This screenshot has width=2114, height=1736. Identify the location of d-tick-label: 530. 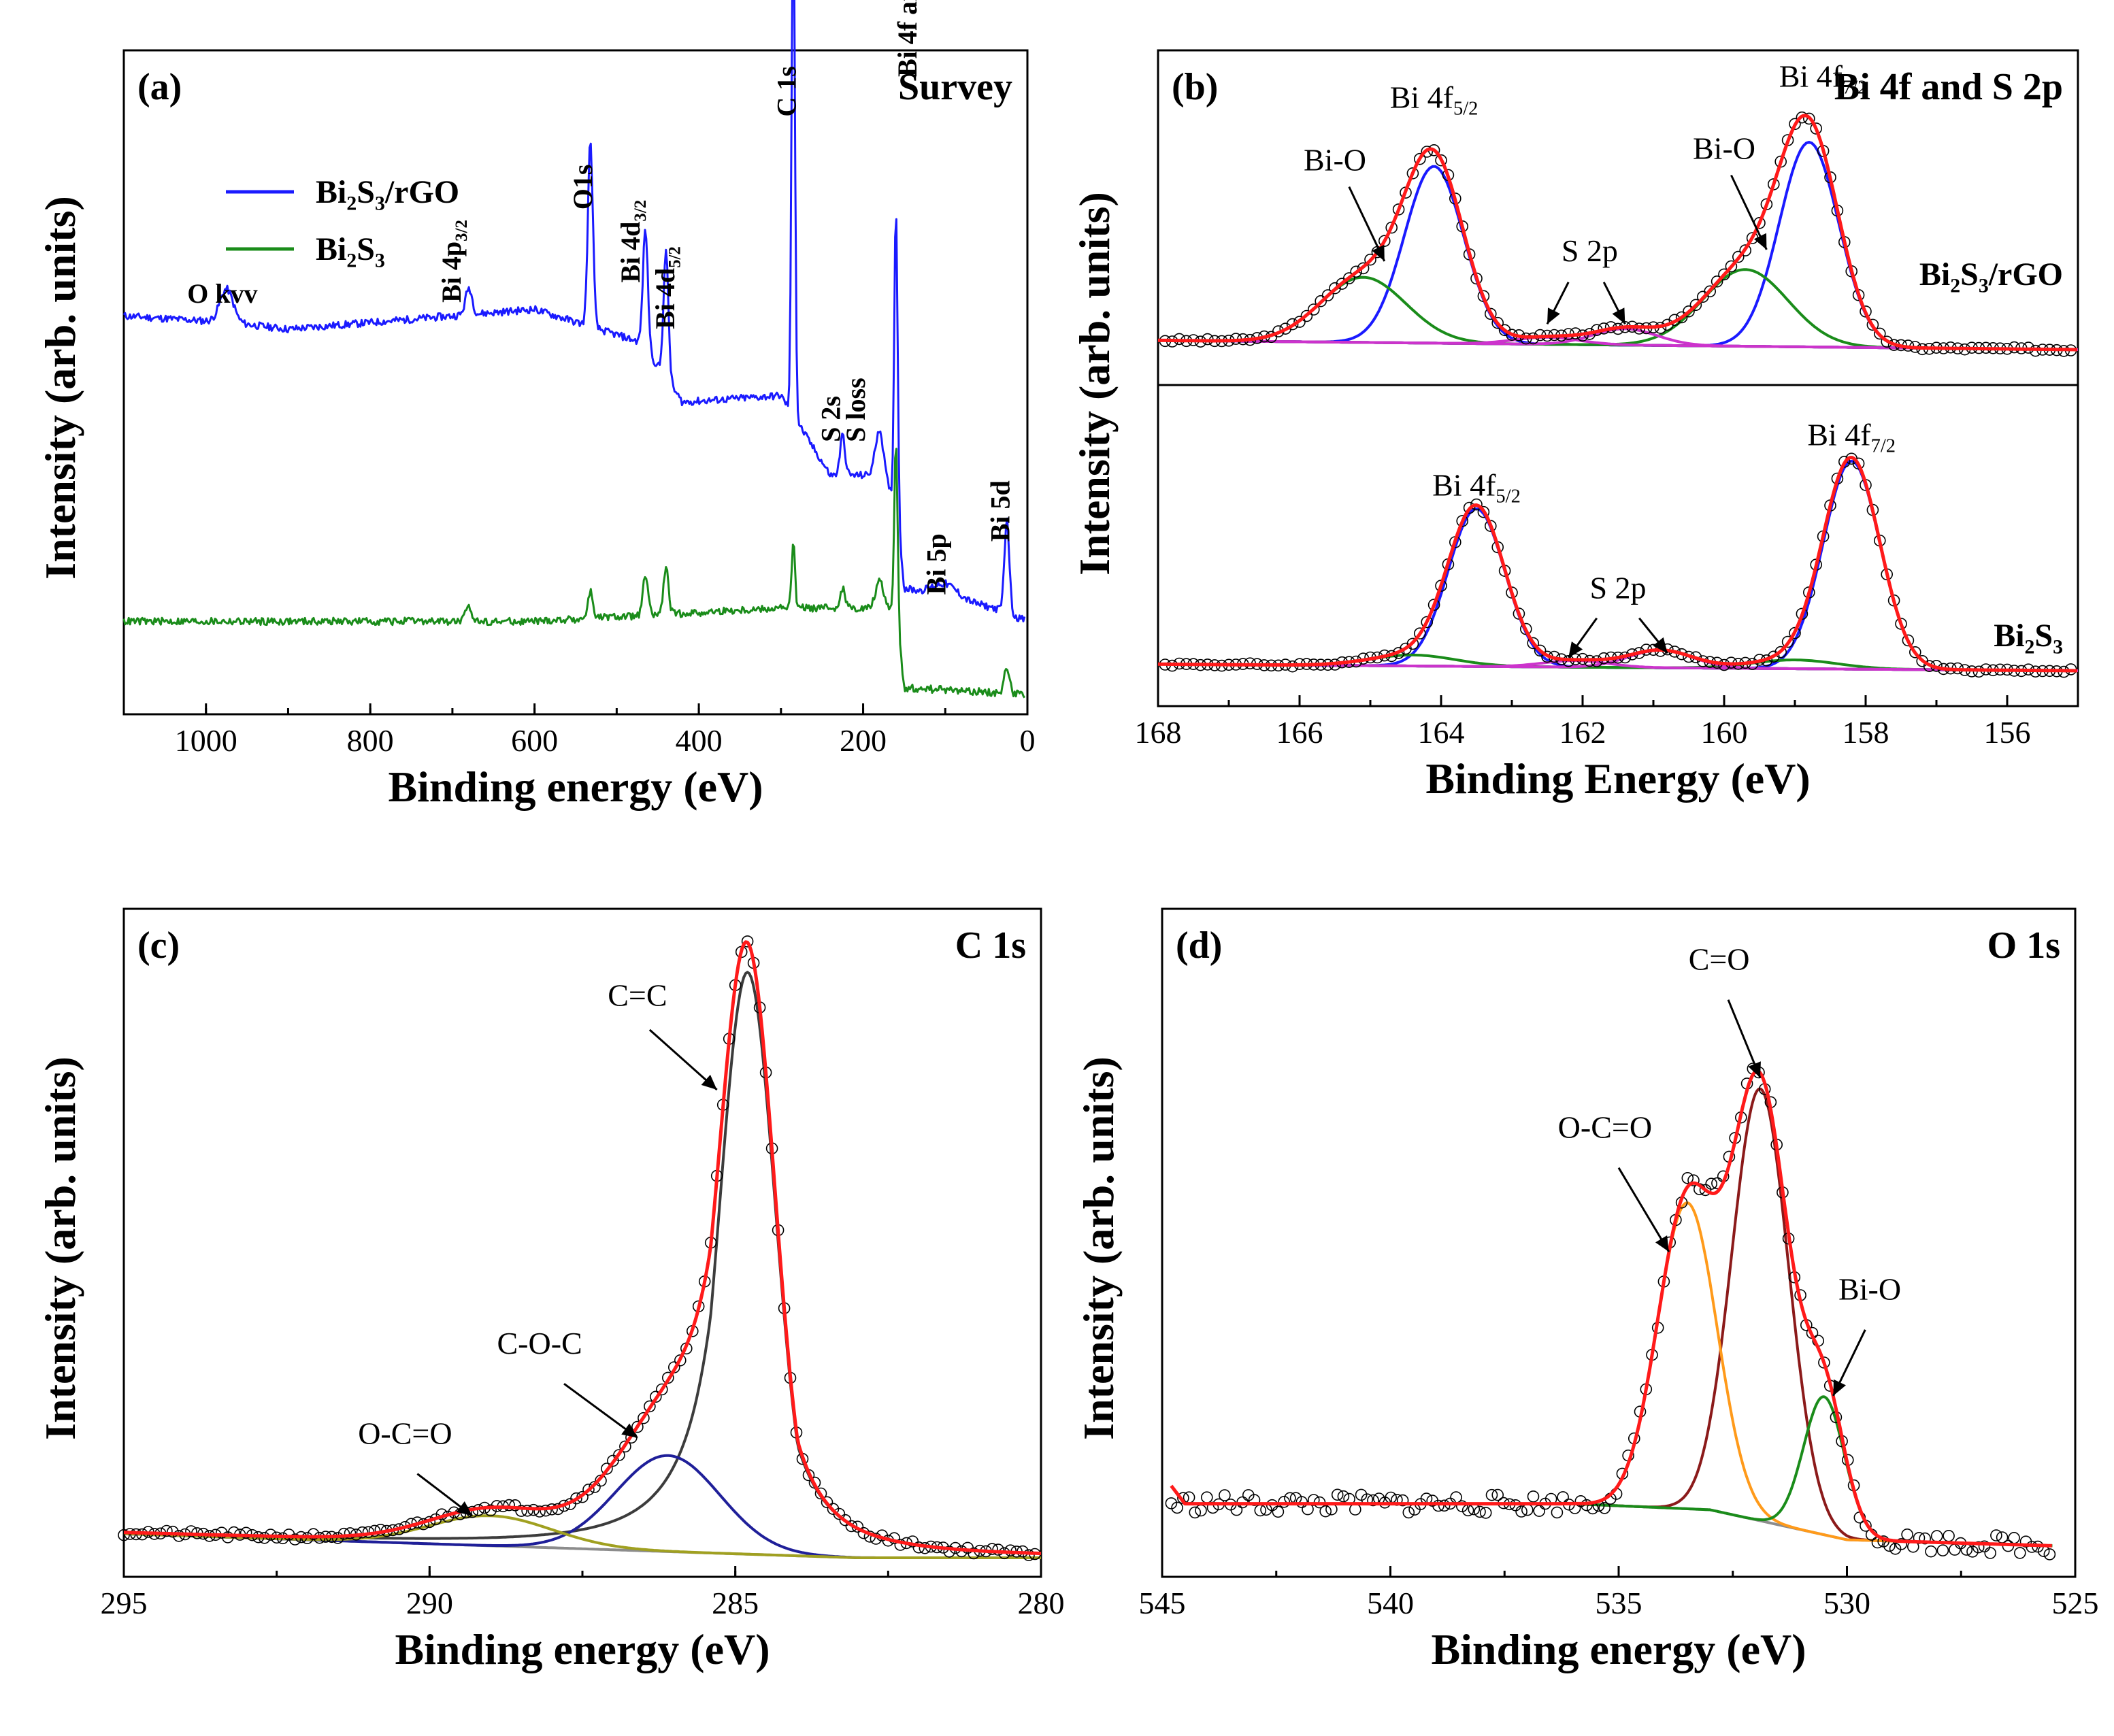
(1846, 1603).